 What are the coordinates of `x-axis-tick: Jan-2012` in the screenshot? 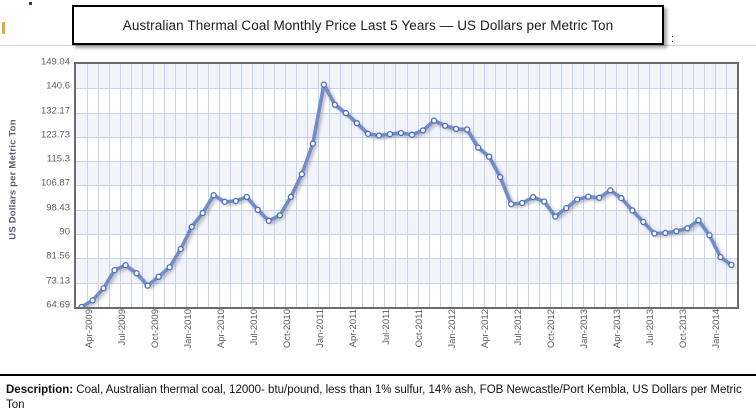 It's located at (453, 329).